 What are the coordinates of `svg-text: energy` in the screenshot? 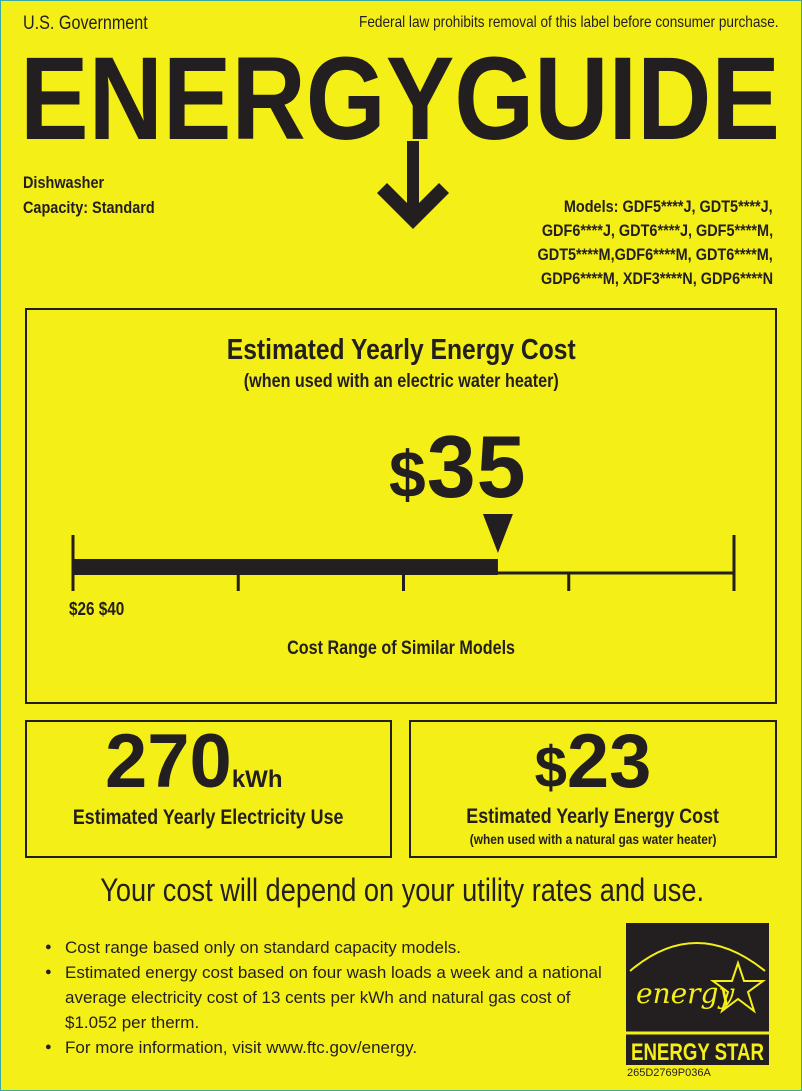 It's located at (685, 993).